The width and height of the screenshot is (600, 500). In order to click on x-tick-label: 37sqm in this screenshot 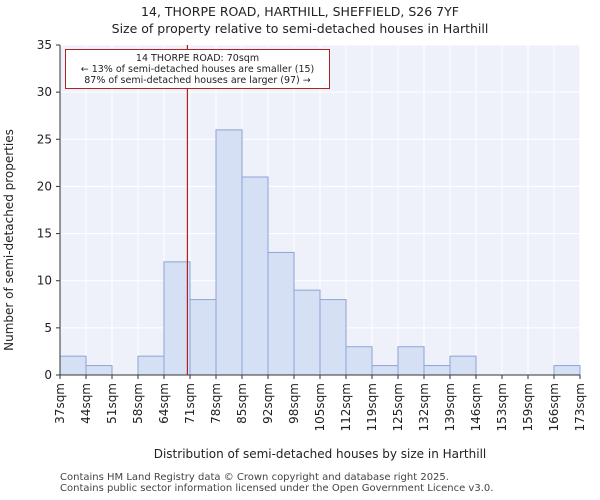, I will do `click(60, 403)`.